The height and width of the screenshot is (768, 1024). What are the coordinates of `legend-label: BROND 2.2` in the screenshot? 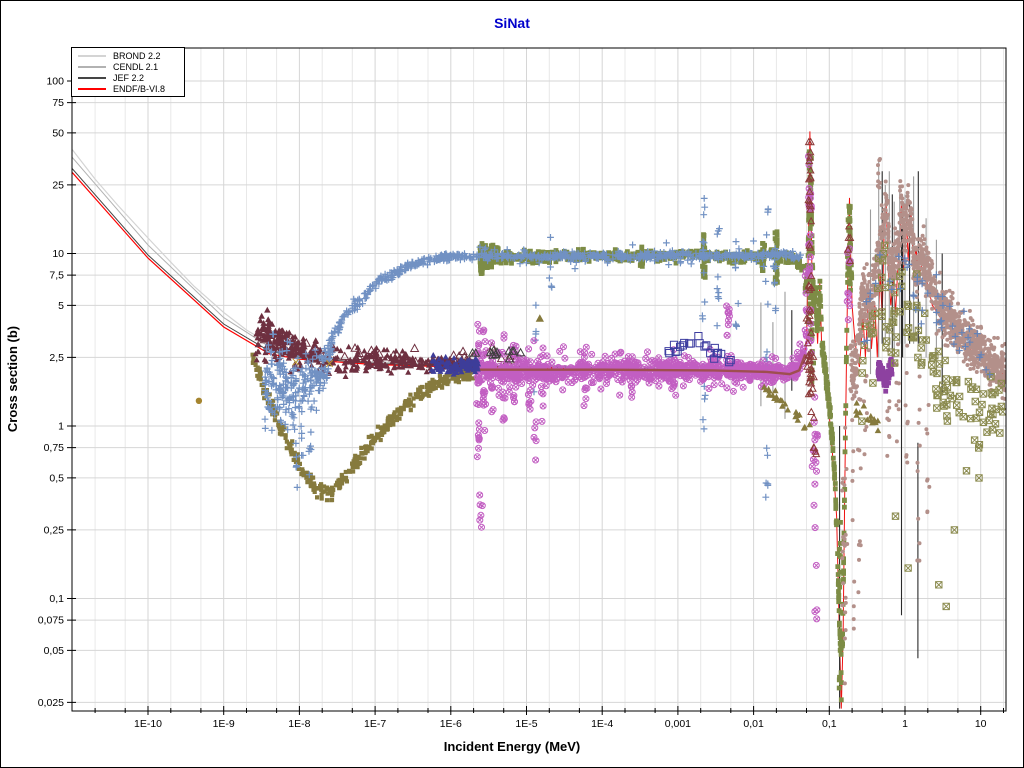 It's located at (137, 55).